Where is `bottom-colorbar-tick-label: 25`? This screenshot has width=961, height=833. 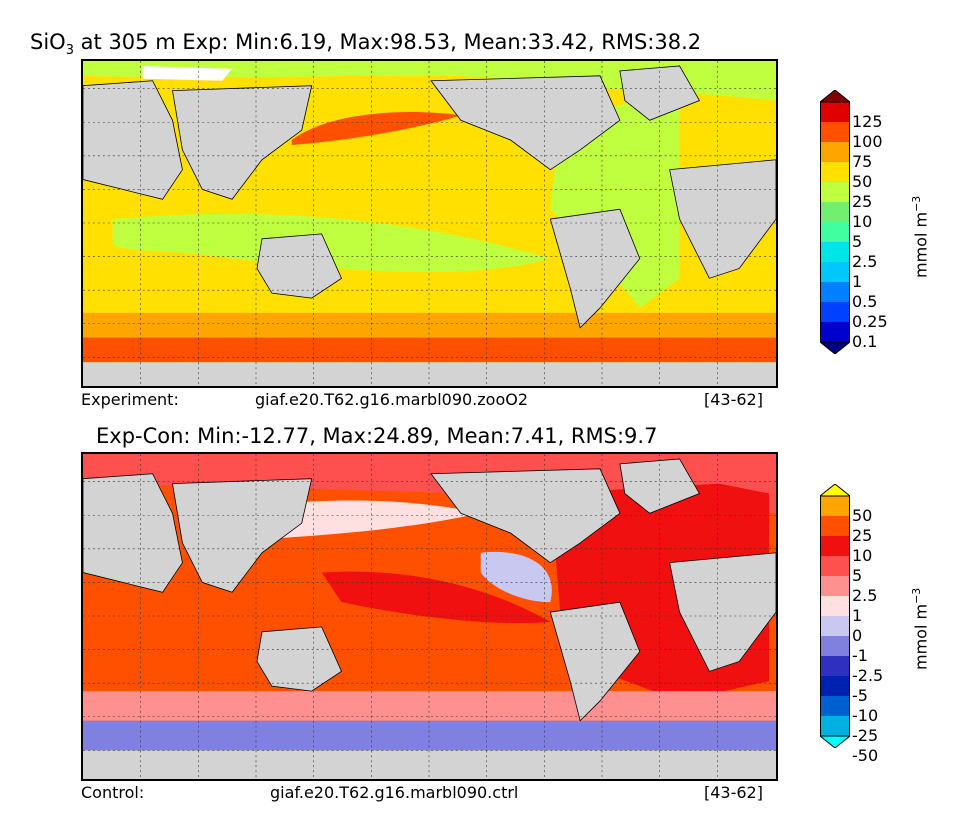
bottom-colorbar-tick-label: 25 is located at coordinates (862, 535).